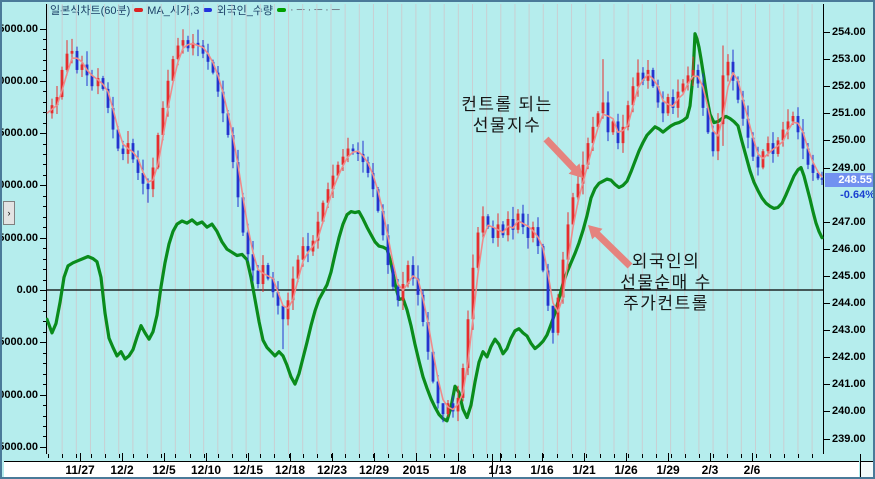 The image size is (875, 479). What do you see at coordinates (752, 470) in the screenshot?
I see `date-label: 2/6` at bounding box center [752, 470].